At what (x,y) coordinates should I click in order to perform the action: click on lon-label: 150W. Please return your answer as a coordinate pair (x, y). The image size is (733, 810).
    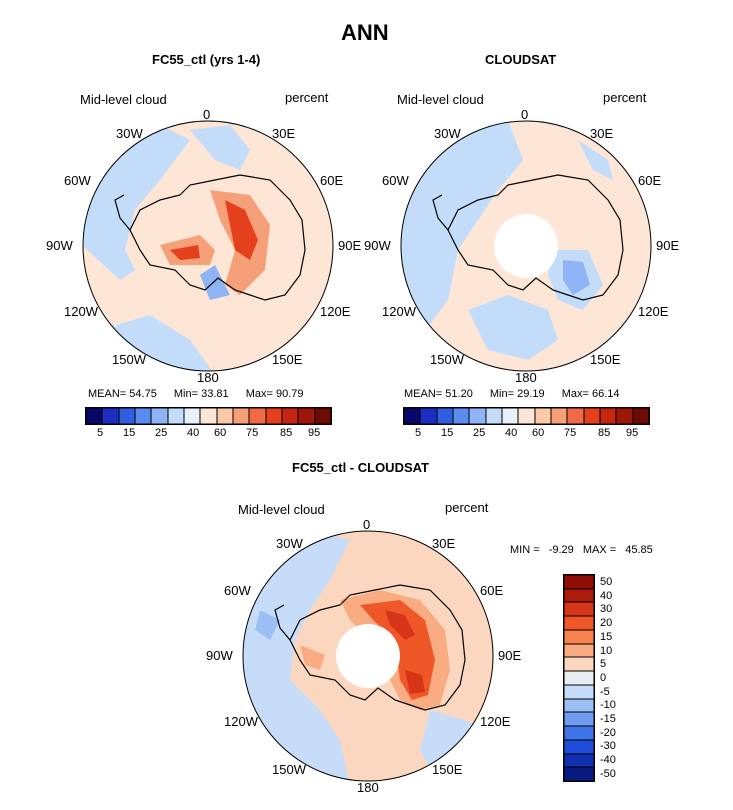
    Looking at the image, I should click on (289, 769).